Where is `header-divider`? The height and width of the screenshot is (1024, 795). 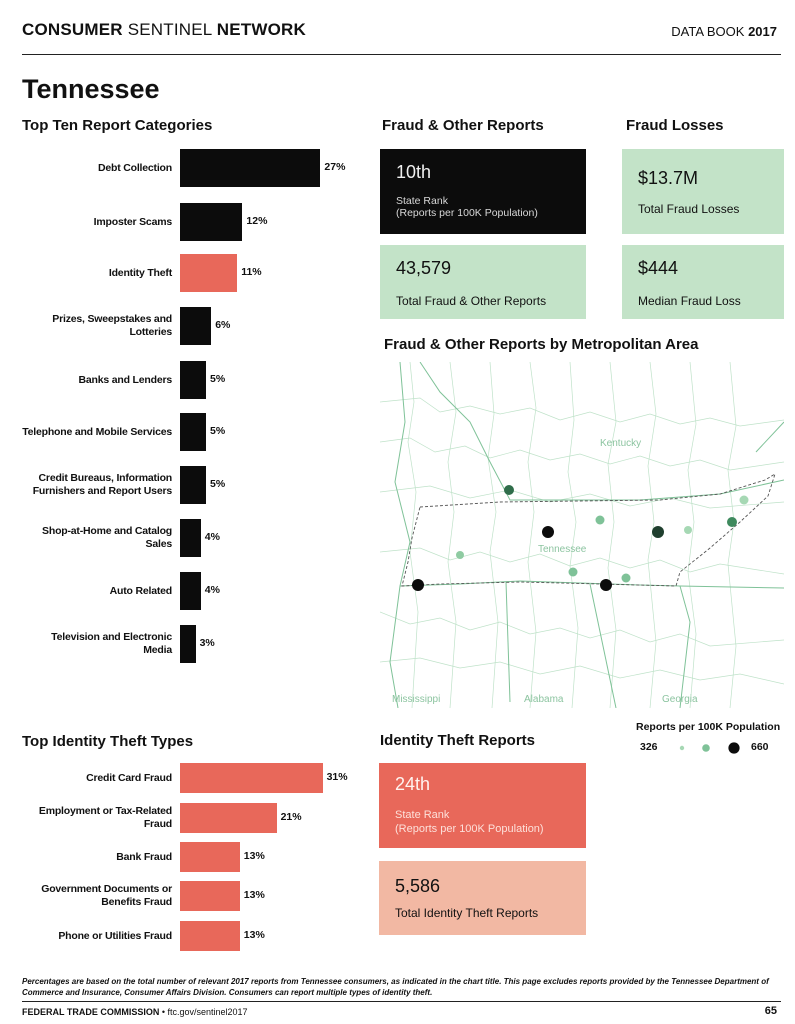 header-divider is located at coordinates (401, 54).